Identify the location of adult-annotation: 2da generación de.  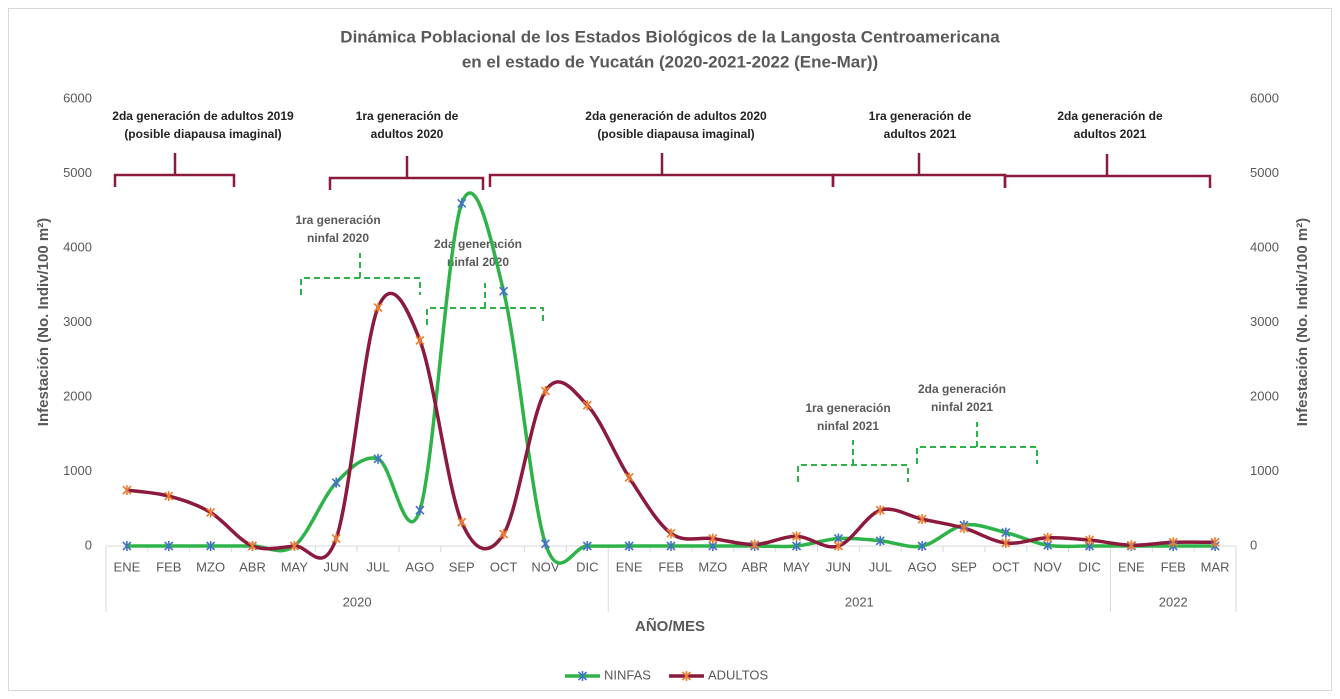
(1110, 116).